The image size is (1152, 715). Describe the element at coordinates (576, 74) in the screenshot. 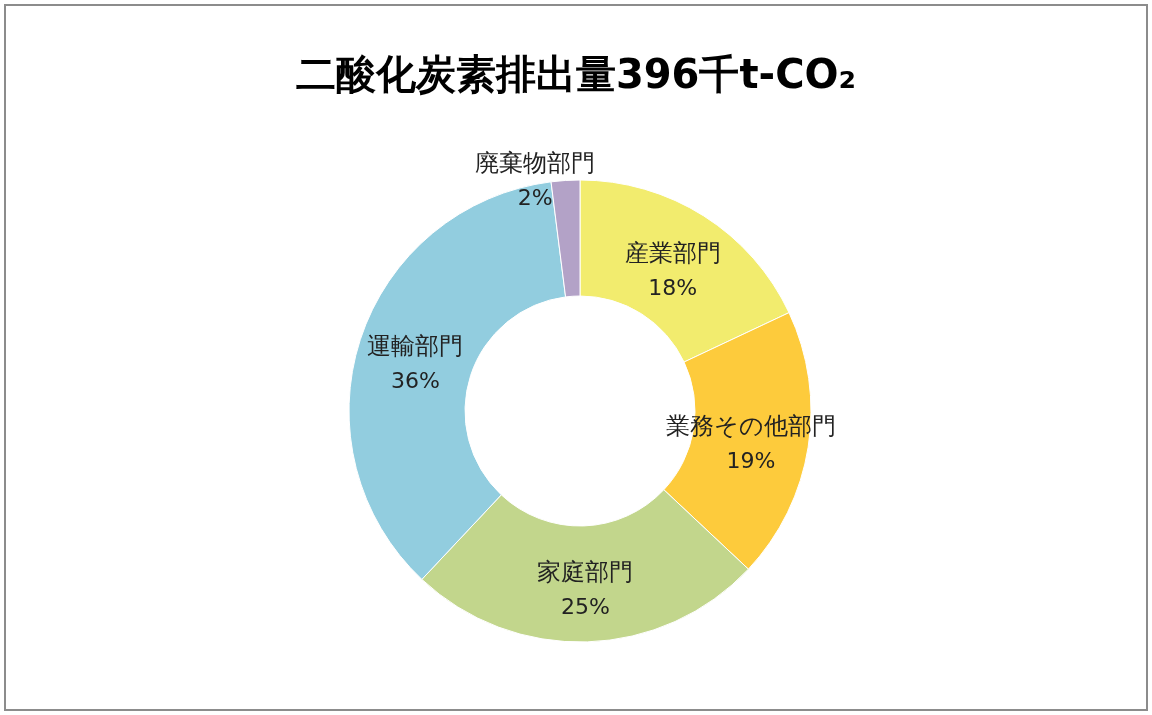

I see `chart-title: 二酸化炭素排出量396千t-CO₂` at that location.